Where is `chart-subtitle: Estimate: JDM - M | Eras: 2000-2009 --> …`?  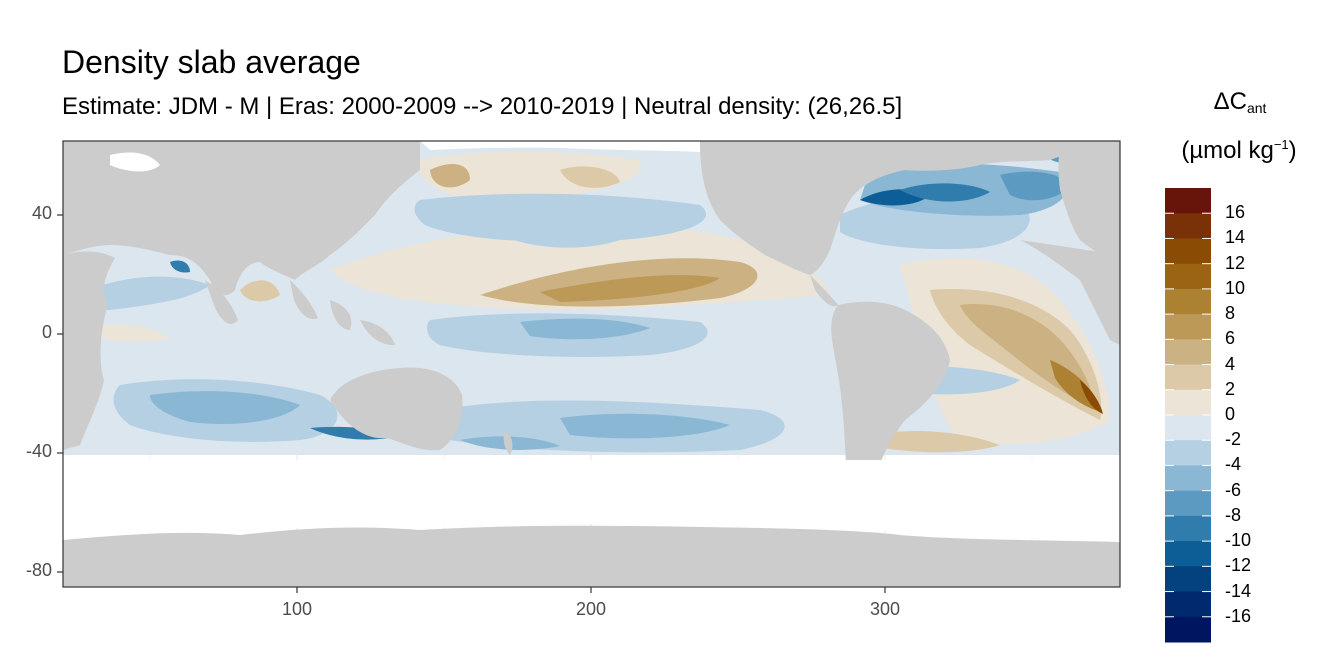 chart-subtitle: Estimate: JDM - M | Eras: 2000-2009 --> … is located at coordinates (482, 106).